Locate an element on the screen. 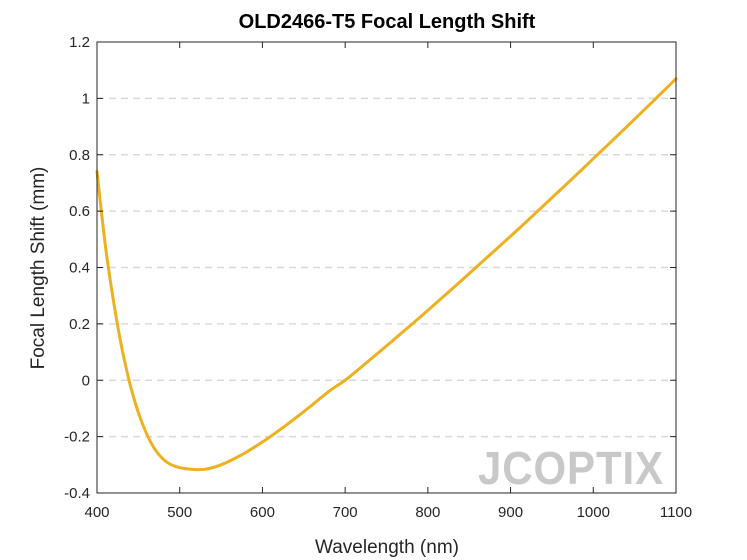  y-tick-label: 0.6 is located at coordinates (79, 211).